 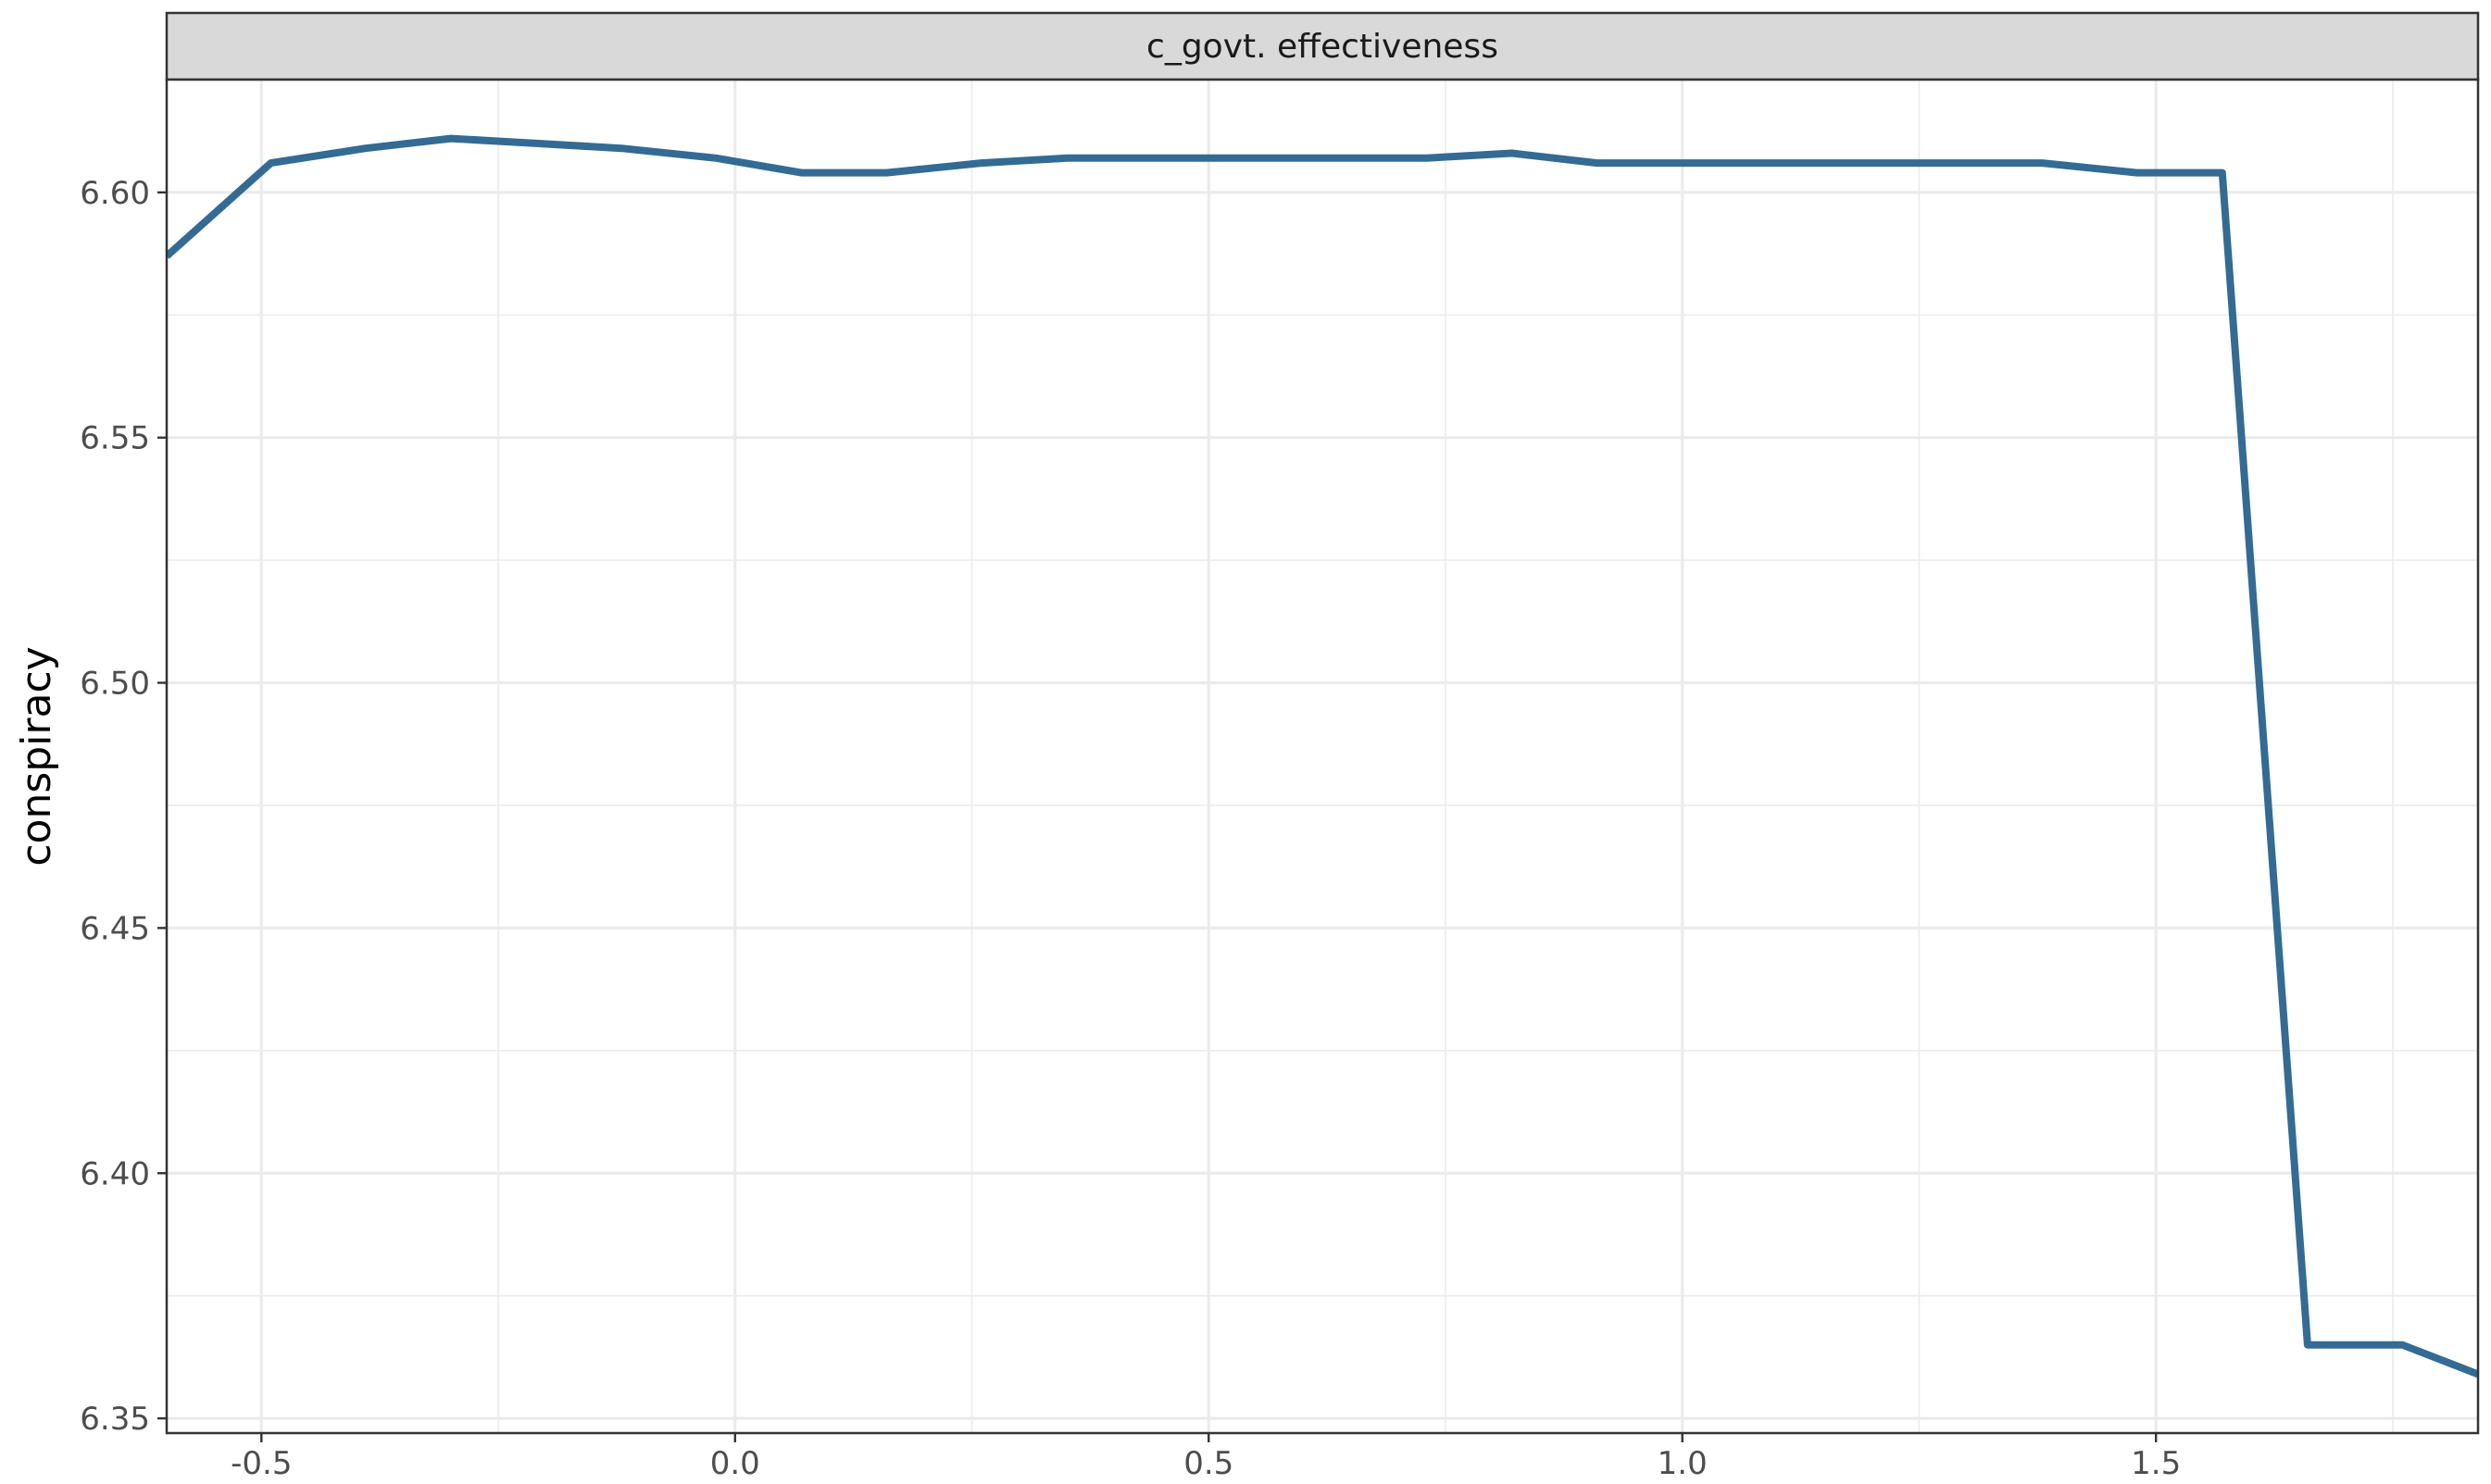 I want to click on y-tick-label: 6.35, so click(x=115, y=1420).